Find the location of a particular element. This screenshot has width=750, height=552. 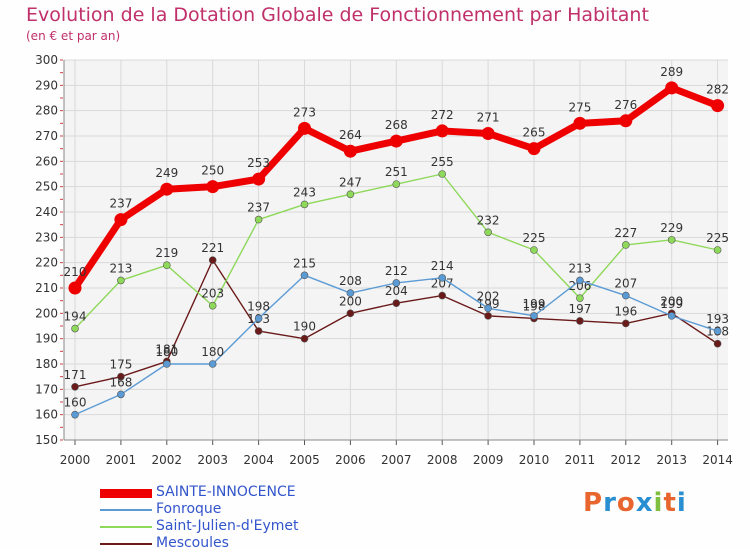

data-label: 214 is located at coordinates (442, 266).